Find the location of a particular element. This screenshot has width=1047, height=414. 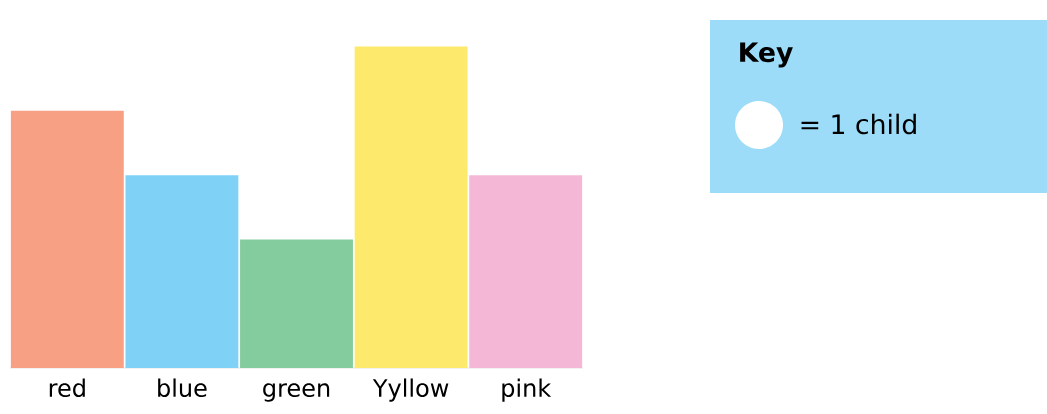

x-tick-label: Yyllow is located at coordinates (410, 390).